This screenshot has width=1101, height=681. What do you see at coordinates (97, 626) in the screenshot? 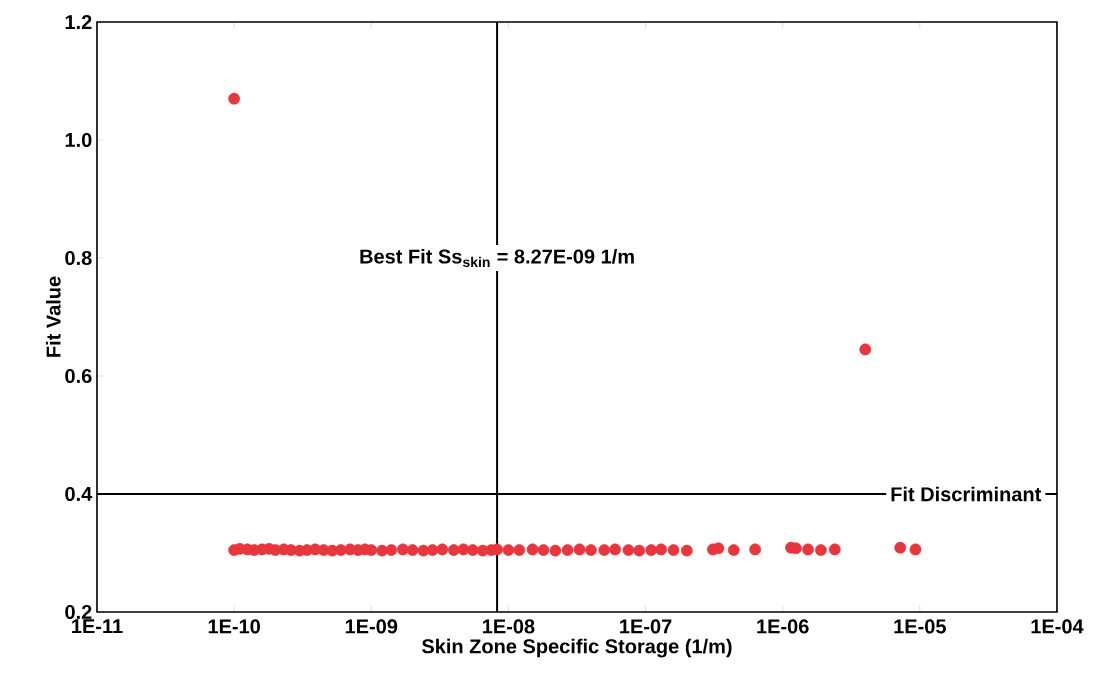
I see `x-tick-label: 1E-11` at bounding box center [97, 626].